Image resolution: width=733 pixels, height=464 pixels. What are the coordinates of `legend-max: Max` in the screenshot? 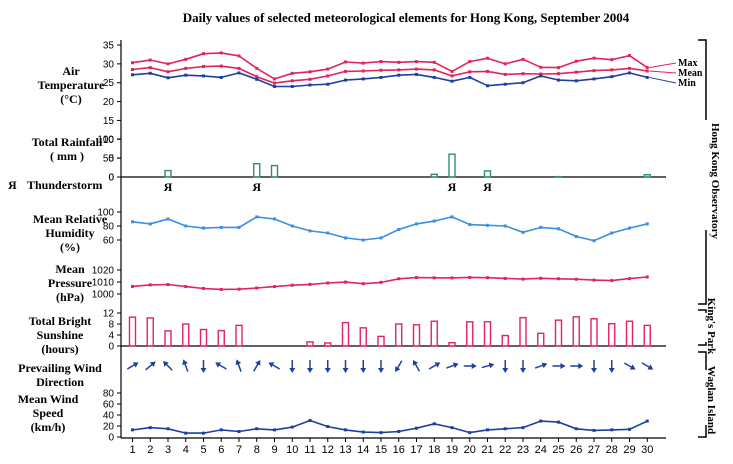 It's located at (687, 63).